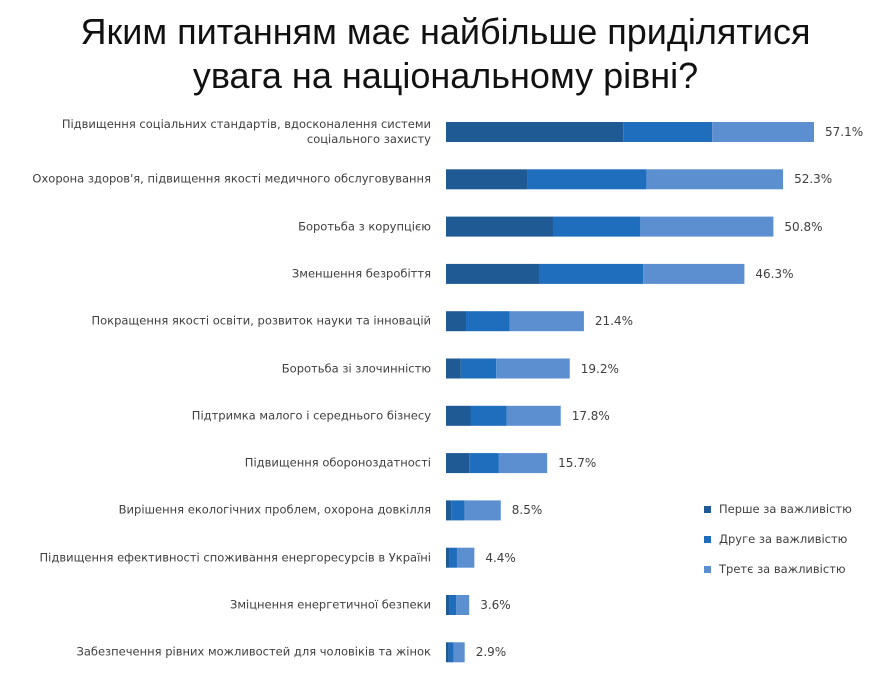 The image size is (891, 679). Describe the element at coordinates (783, 539) in the screenshot. I see `legend-label-second: Друге за важливістю` at that location.